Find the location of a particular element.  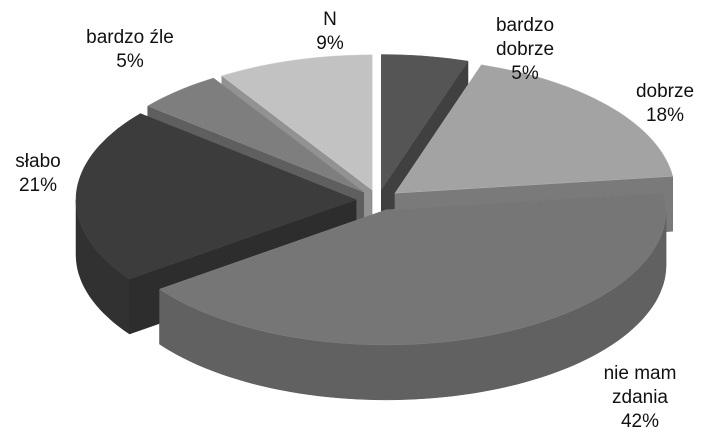

value-label: 9% is located at coordinates (330, 43).